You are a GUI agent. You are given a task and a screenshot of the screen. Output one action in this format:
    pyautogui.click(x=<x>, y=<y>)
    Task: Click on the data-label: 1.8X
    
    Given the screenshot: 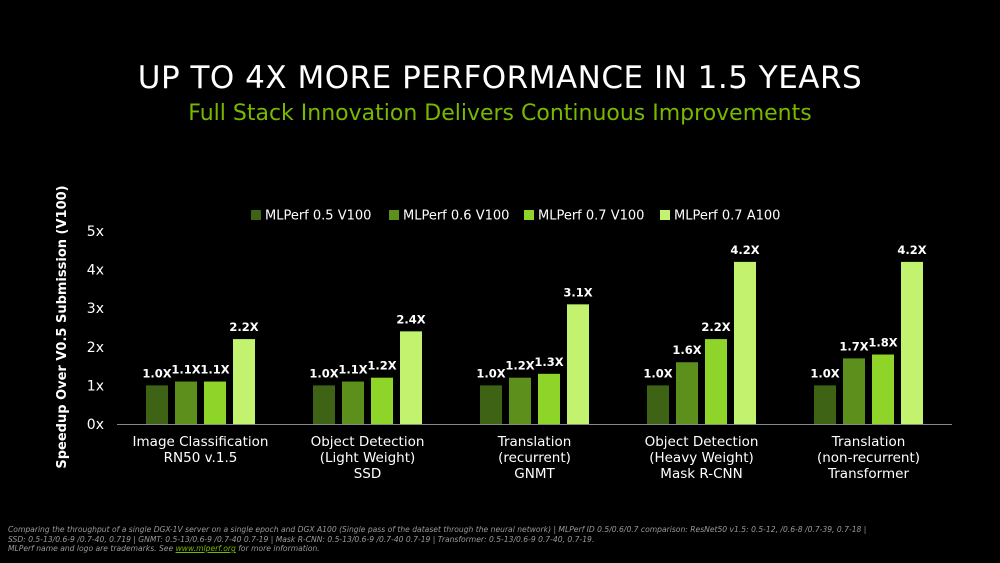 What is the action you would take?
    pyautogui.click(x=882, y=343)
    